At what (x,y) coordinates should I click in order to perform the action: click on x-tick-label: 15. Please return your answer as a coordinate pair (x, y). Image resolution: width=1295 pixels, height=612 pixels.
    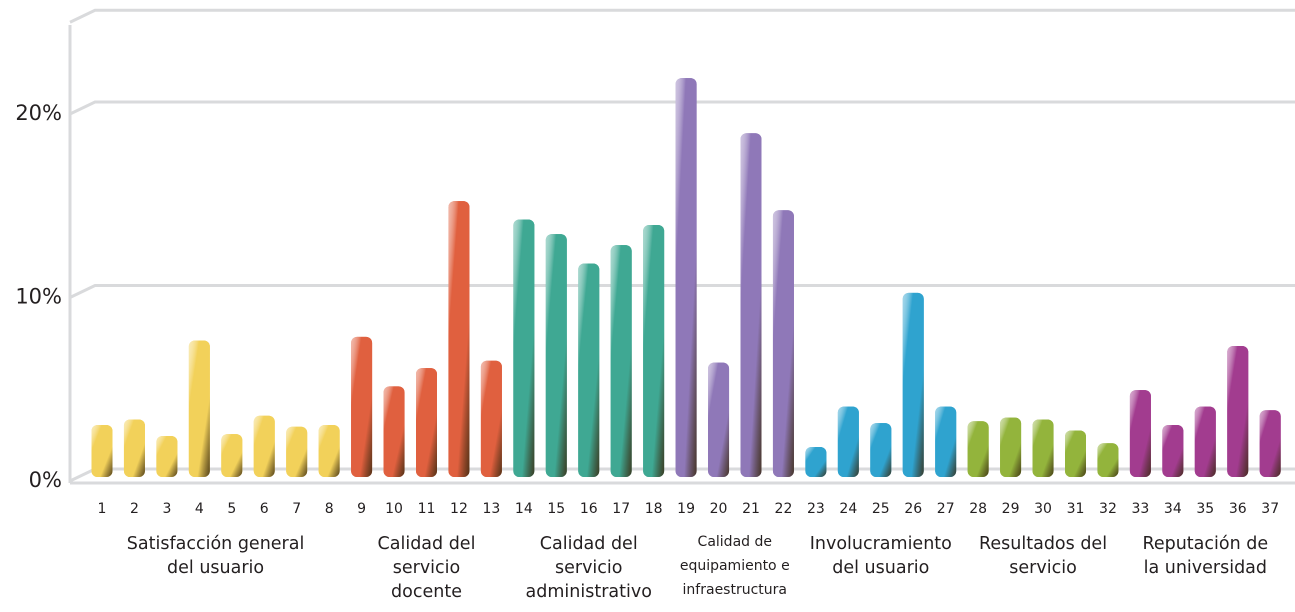
    Looking at the image, I should click on (556, 509).